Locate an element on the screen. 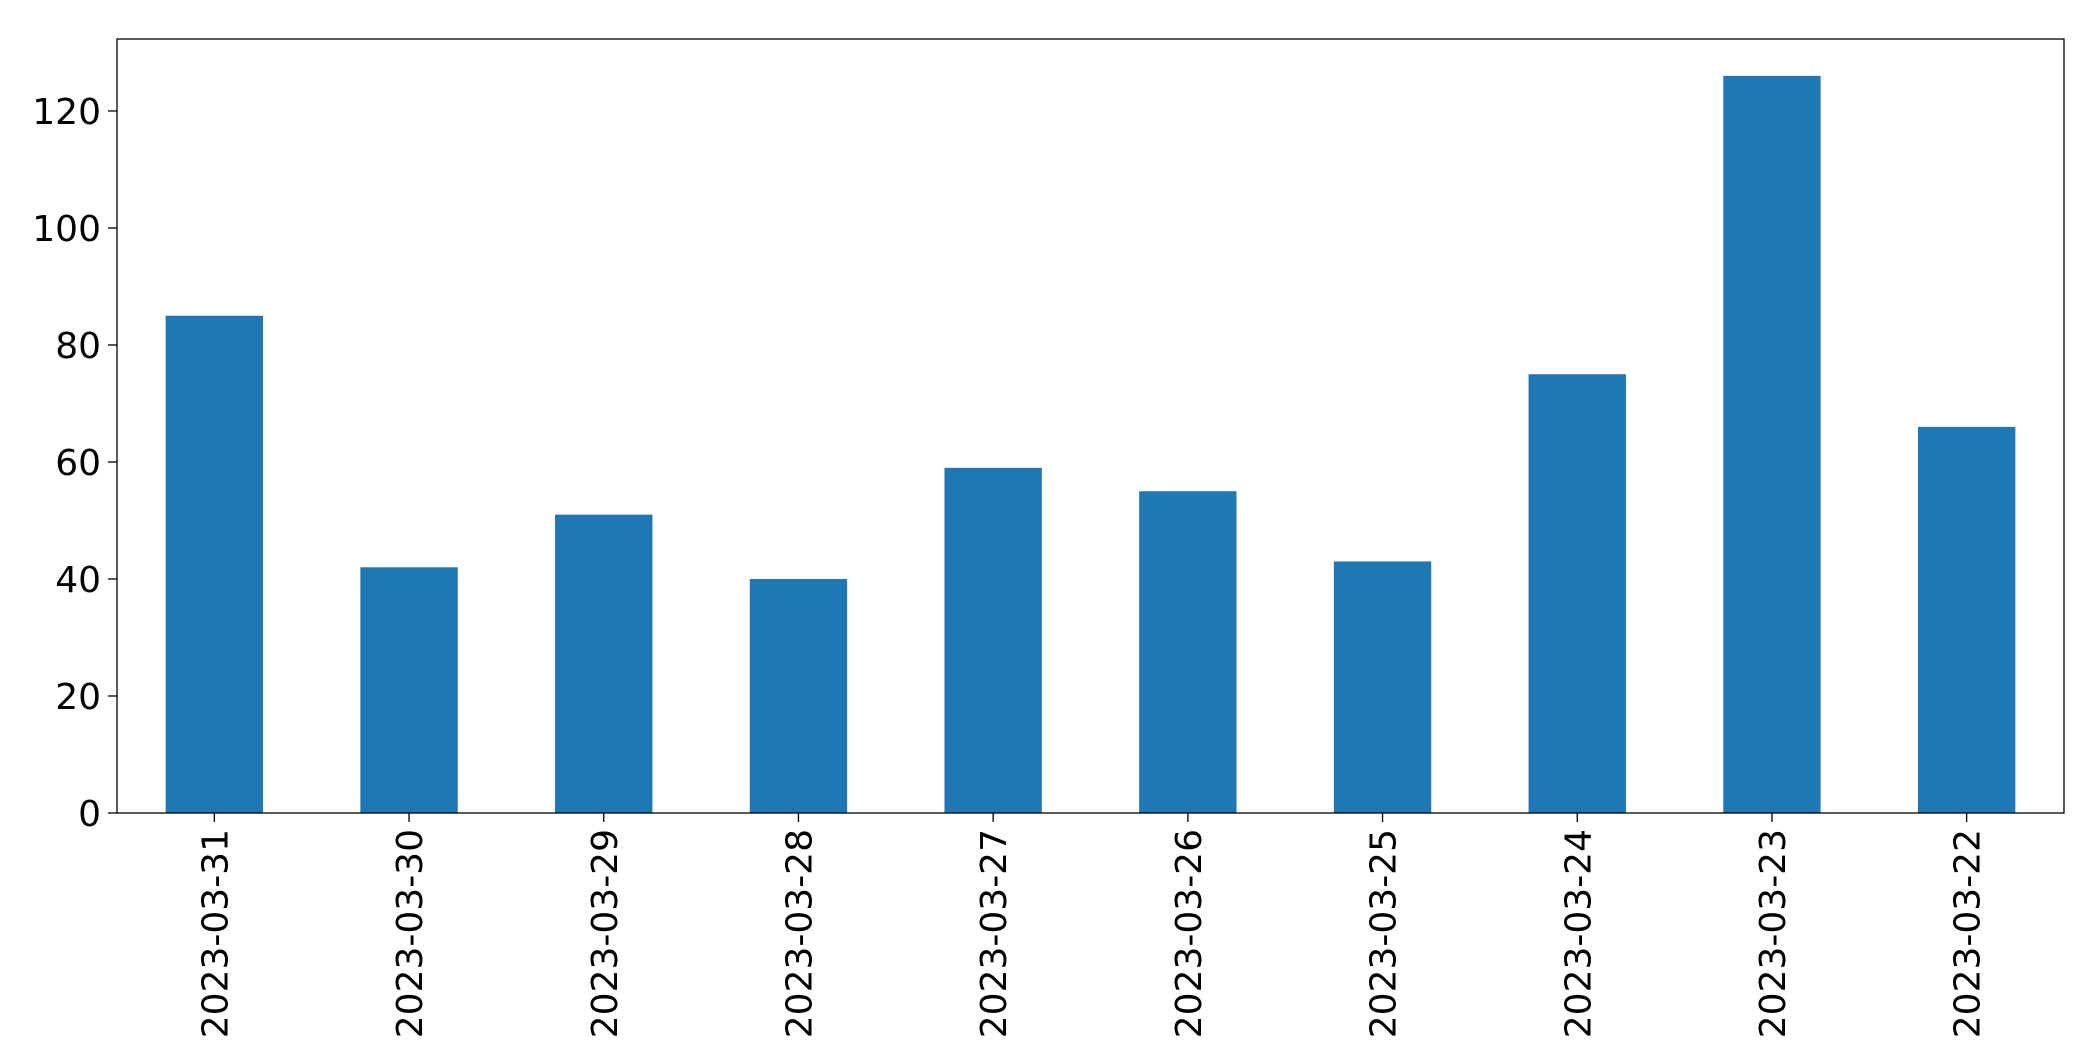  x-tick-label: 2023-03-30 is located at coordinates (410, 933).